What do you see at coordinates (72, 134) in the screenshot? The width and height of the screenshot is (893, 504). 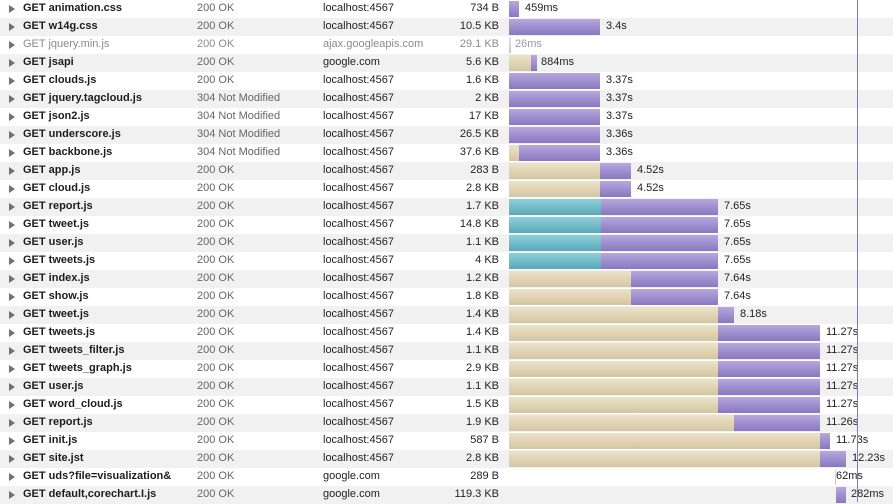 I see `request-name: GET underscore.js` at bounding box center [72, 134].